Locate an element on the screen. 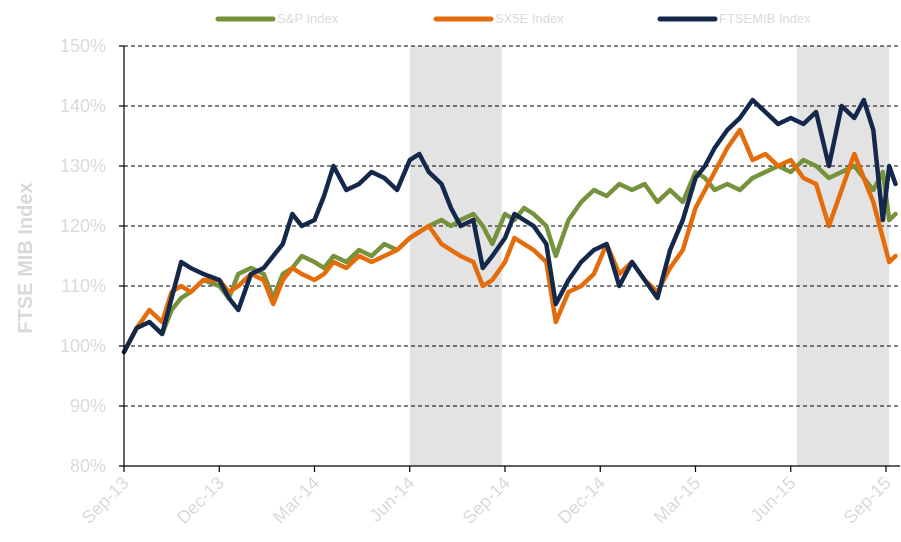  legend-item-sx5e-index: SX5E Index is located at coordinates (498, 18).